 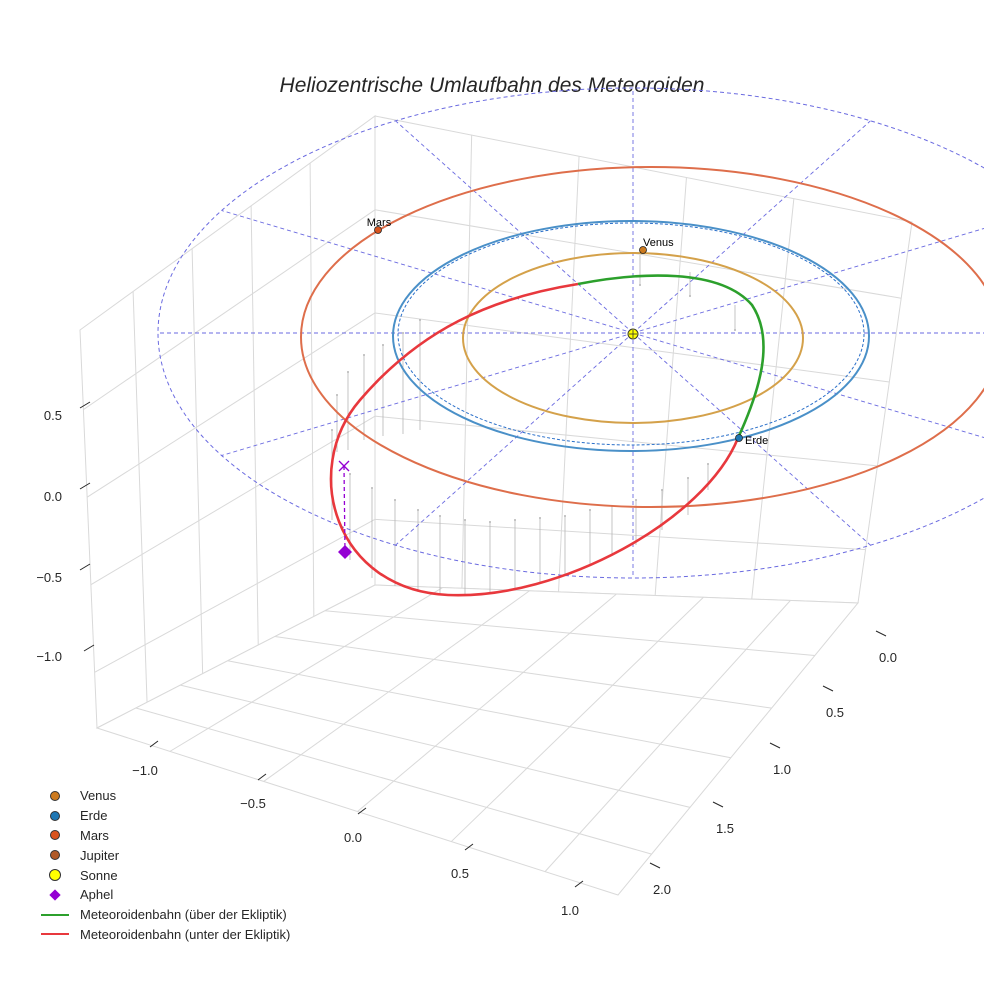 What do you see at coordinates (97, 895) in the screenshot?
I see `legend-label: Aphel` at bounding box center [97, 895].